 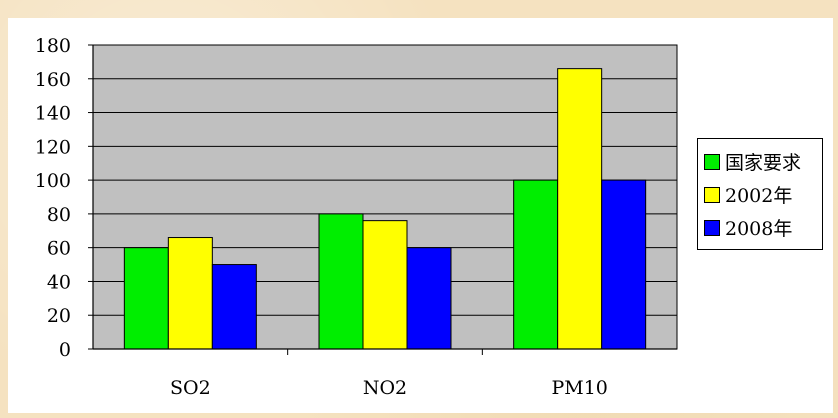 I want to click on y-tick-label: 160, so click(x=53, y=80).